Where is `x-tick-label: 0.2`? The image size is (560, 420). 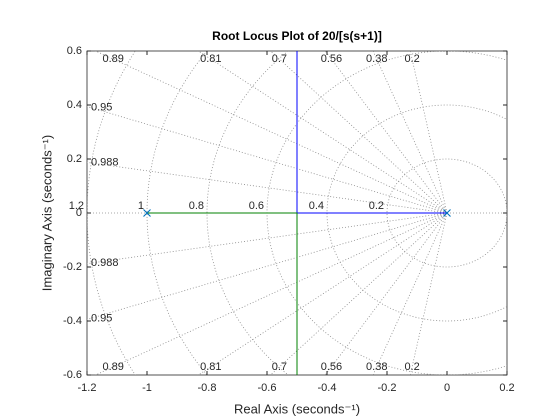 x-tick-label: 0.2 is located at coordinates (506, 388).